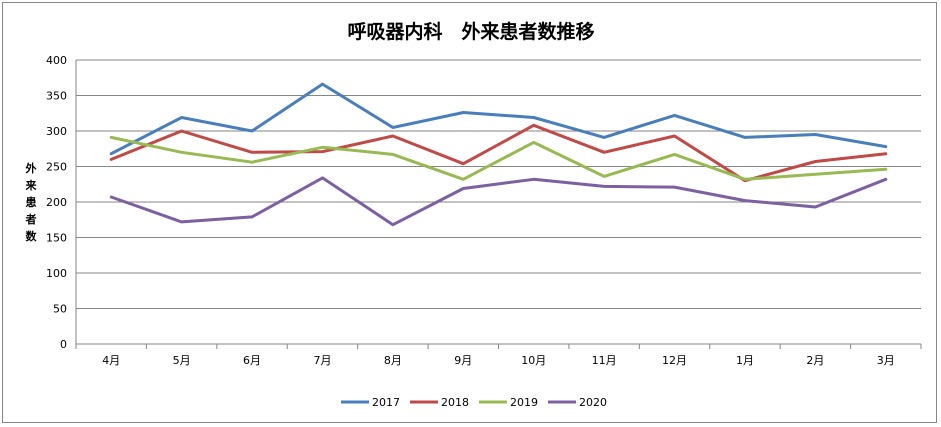  Describe the element at coordinates (322, 360) in the screenshot. I see `x-tick-label: 7月` at that location.